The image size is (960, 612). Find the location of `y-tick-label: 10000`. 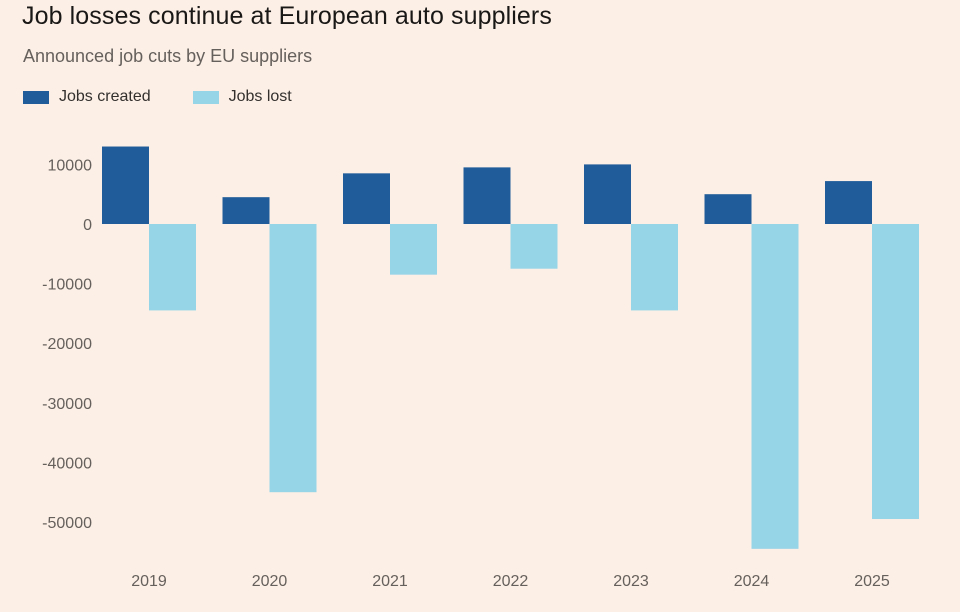

y-tick-label: 10000 is located at coordinates (70, 165).